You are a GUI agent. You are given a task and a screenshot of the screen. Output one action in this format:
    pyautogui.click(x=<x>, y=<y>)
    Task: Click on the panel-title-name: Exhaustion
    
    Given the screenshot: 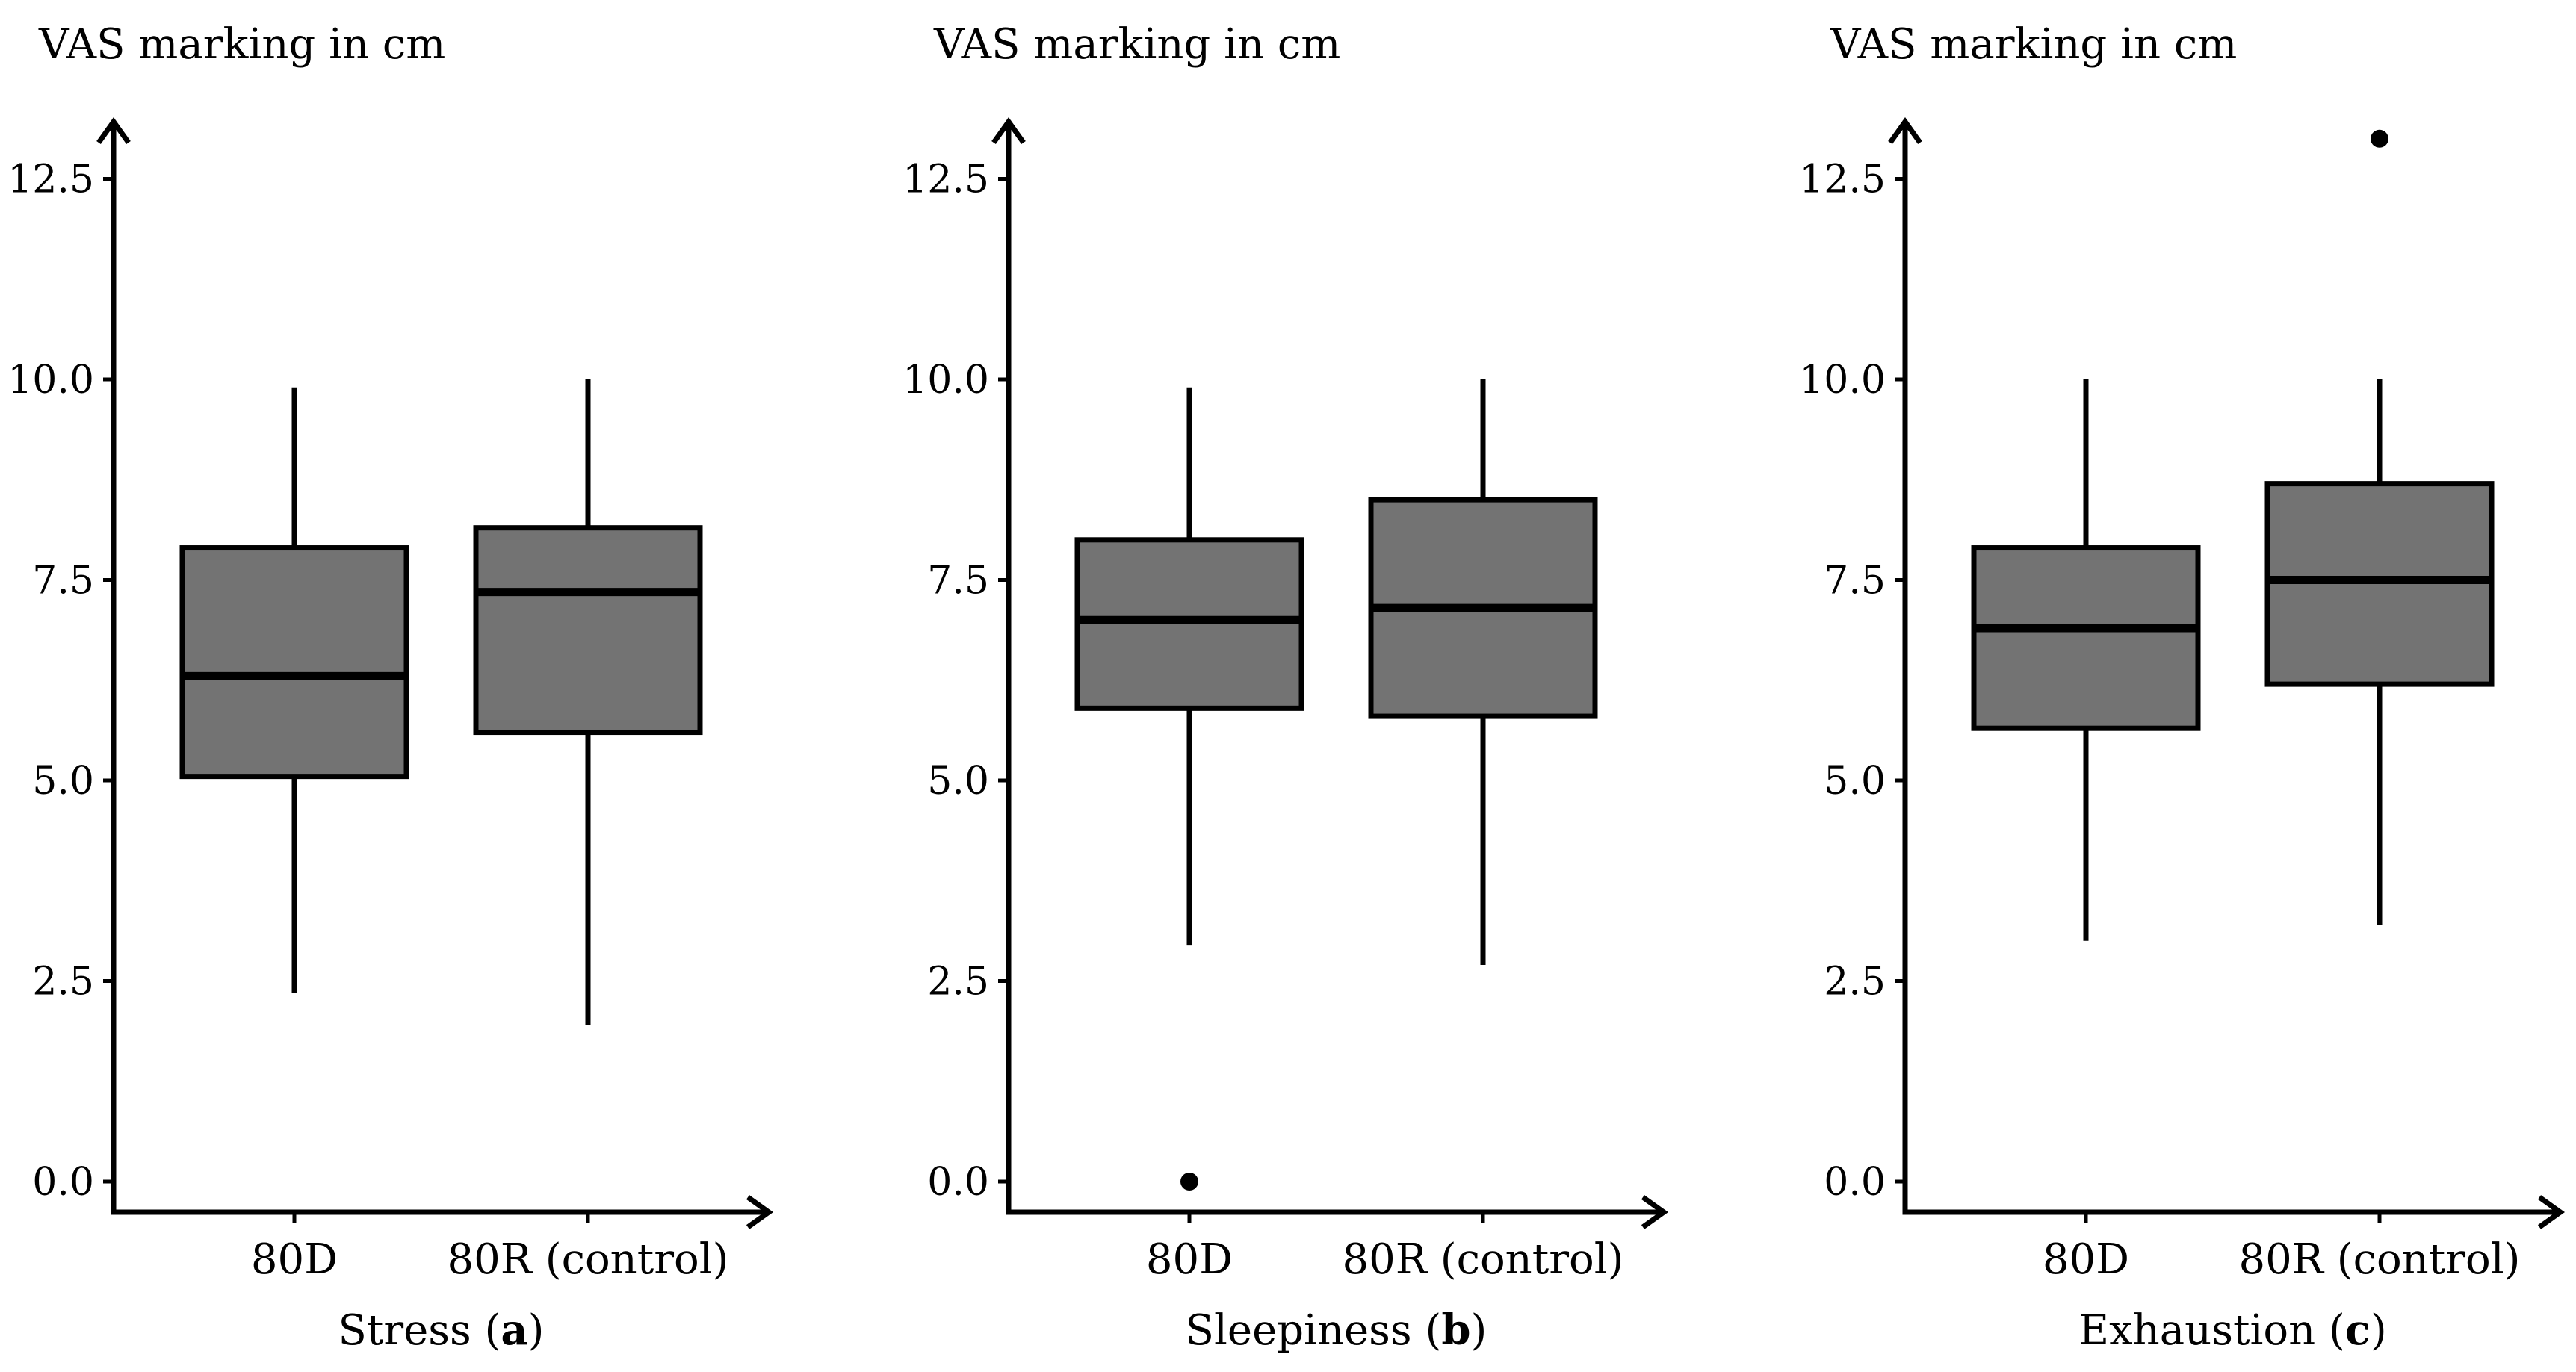 What is the action you would take?
    pyautogui.click(x=2196, y=1330)
    